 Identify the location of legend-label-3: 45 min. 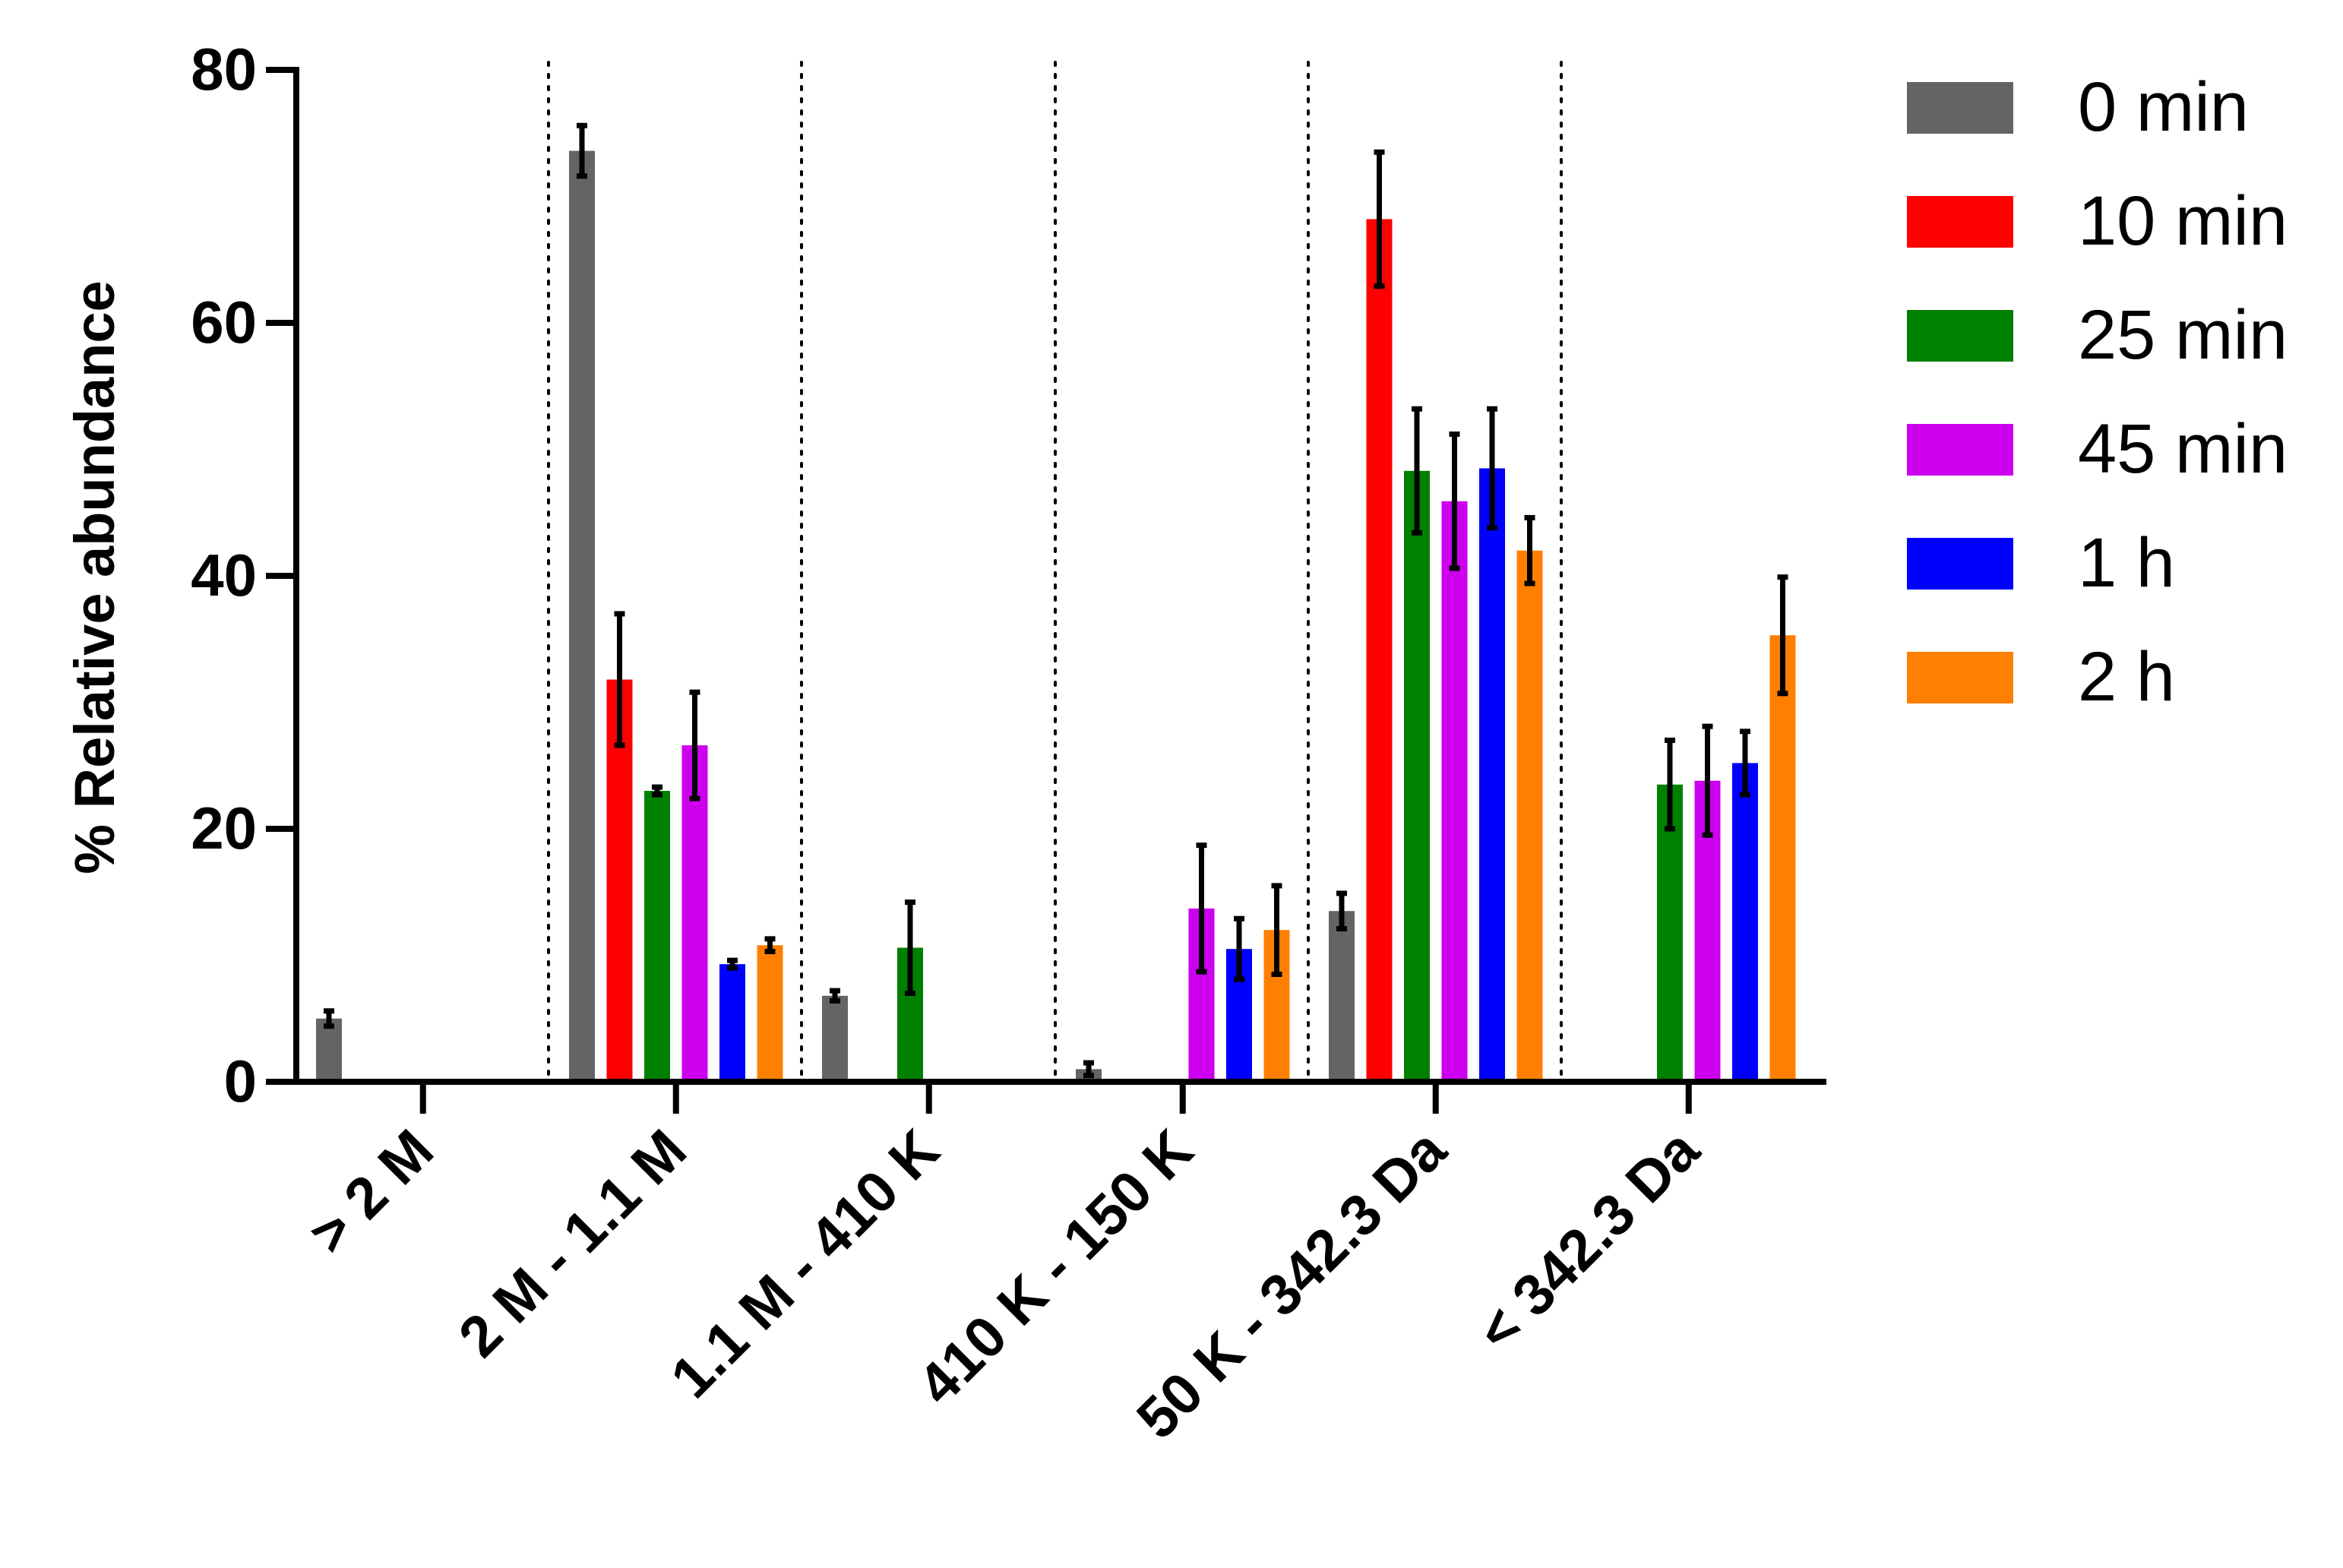
(2183, 449).